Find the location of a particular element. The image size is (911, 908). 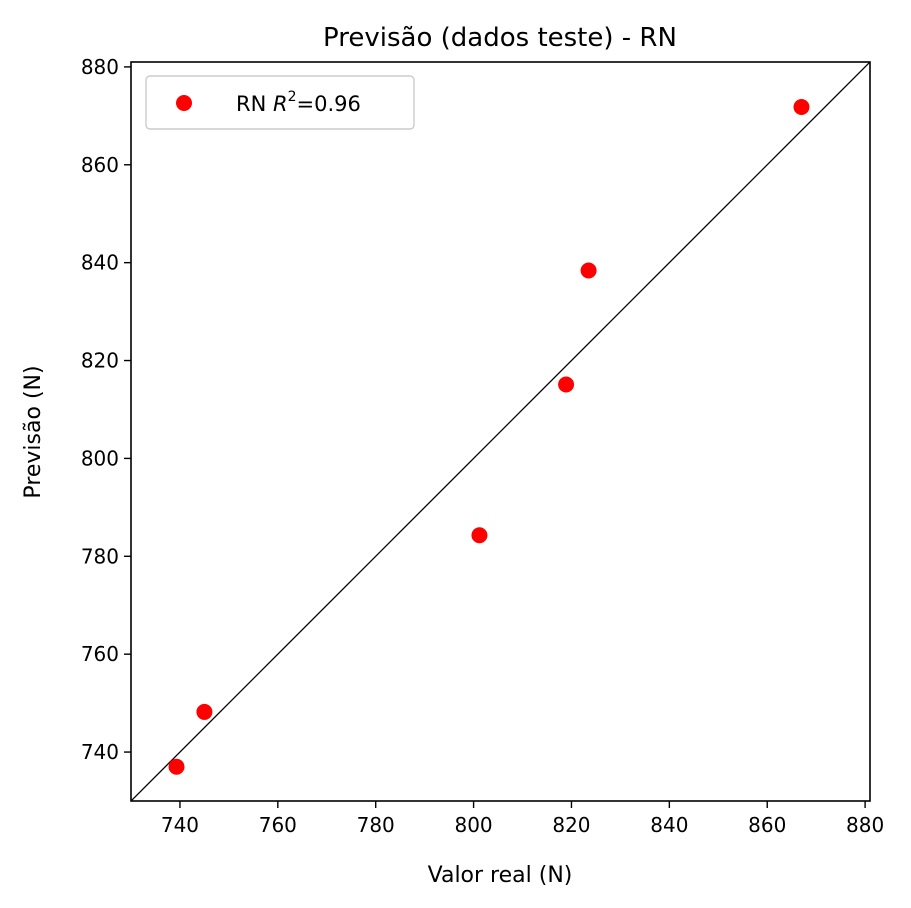

x-tick-label-820: 820 is located at coordinates (571, 825).